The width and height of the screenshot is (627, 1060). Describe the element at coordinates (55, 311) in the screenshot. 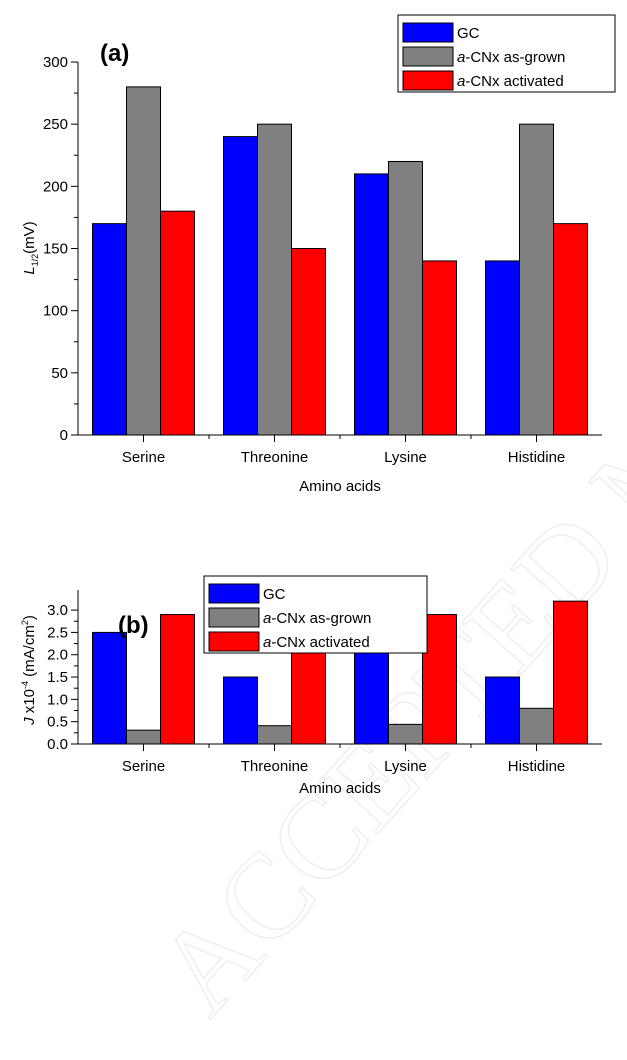

I see `y-tick-label: 100` at that location.